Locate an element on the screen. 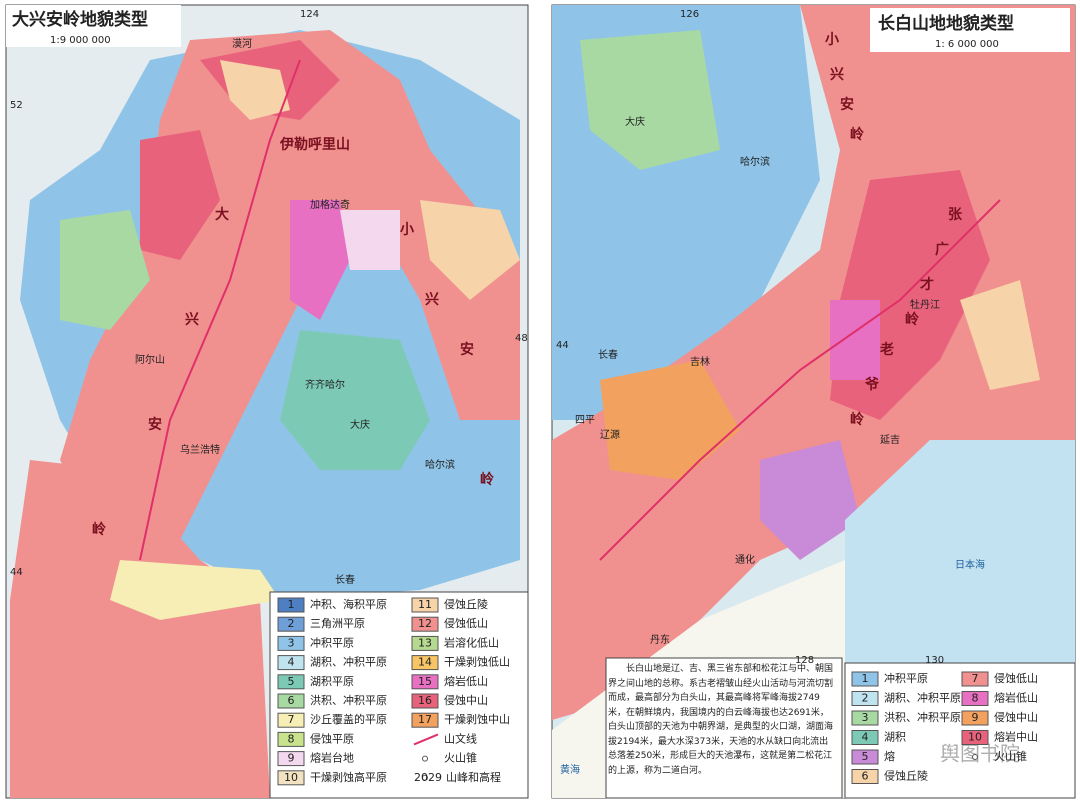 The image size is (1080, 803). legend-number: 9 is located at coordinates (291, 758).